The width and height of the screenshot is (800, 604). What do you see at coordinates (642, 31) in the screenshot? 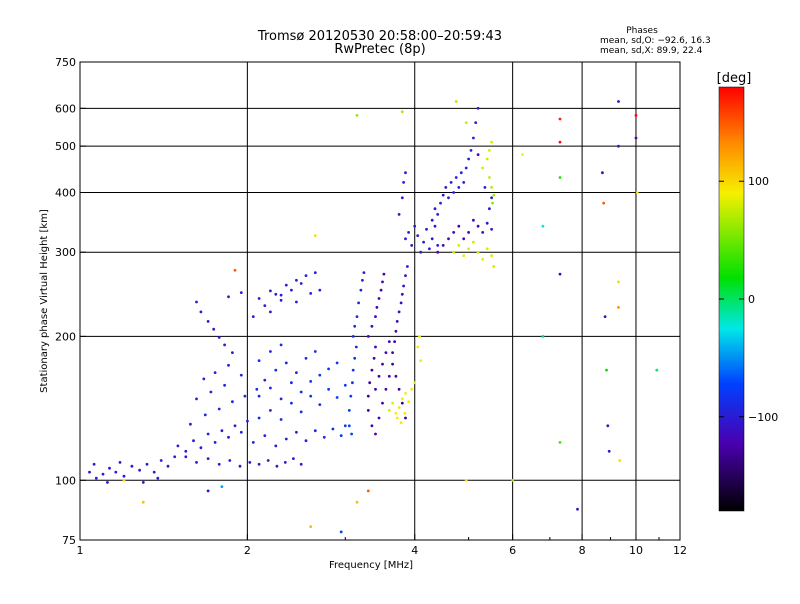
I see `phases-header: Phases` at bounding box center [642, 31].